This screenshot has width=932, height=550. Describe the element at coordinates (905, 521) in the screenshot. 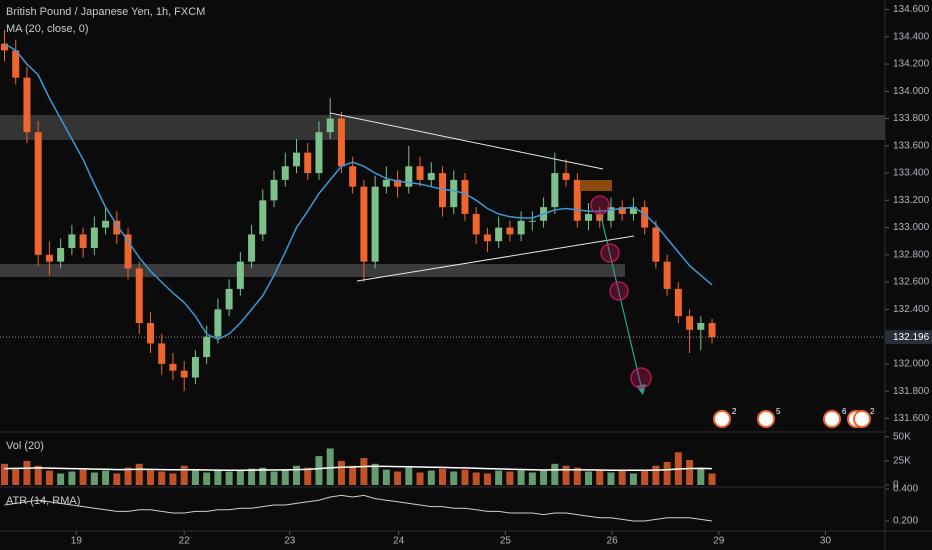

I see `y-tick-label: 0.200` at that location.